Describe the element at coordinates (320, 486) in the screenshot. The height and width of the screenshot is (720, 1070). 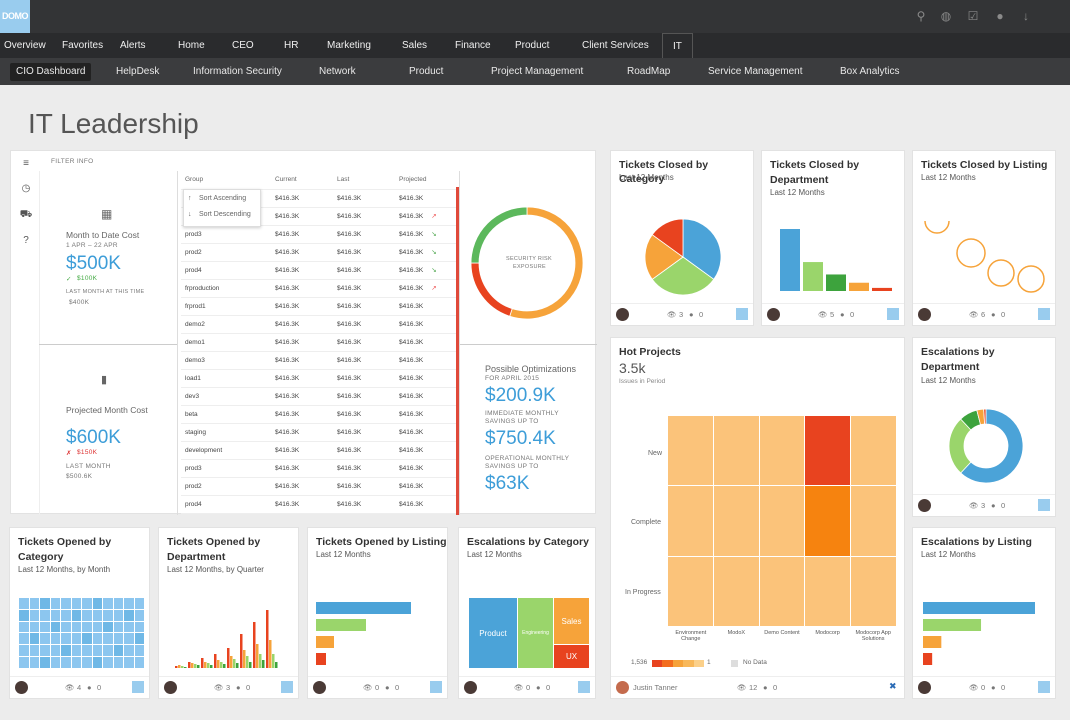
I see `table-row: prod2 $416.3K $416.3K $416.3K` at that location.